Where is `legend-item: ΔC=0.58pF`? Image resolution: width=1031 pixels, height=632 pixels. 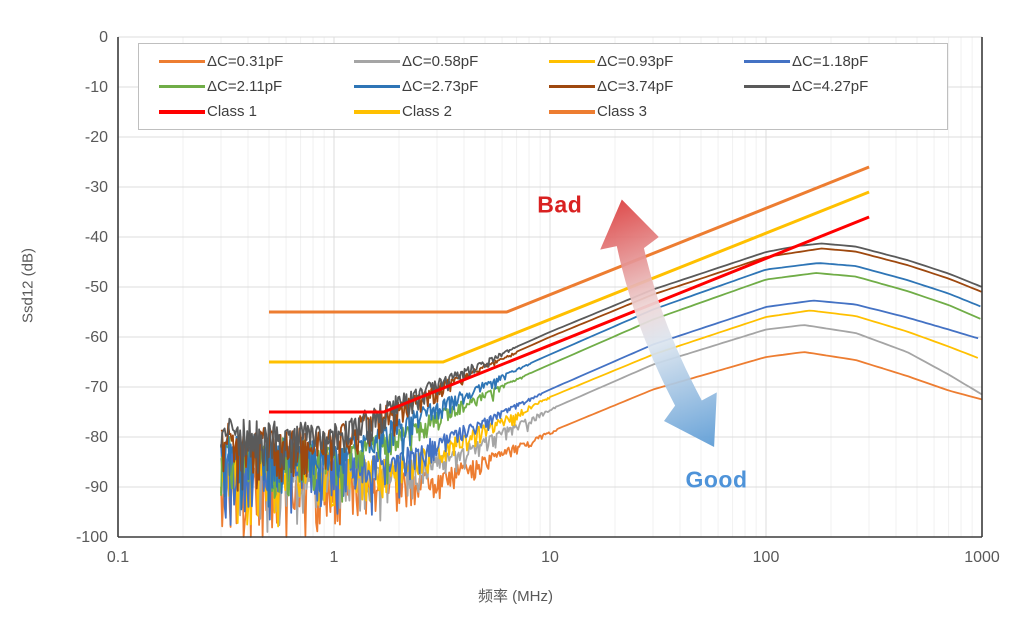 legend-item: ΔC=0.58pF is located at coordinates (451, 61).